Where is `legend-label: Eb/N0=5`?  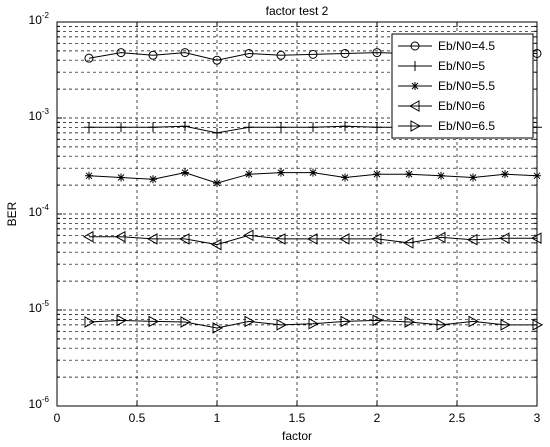
legend-label: Eb/N0=5 is located at coordinates (461, 66).